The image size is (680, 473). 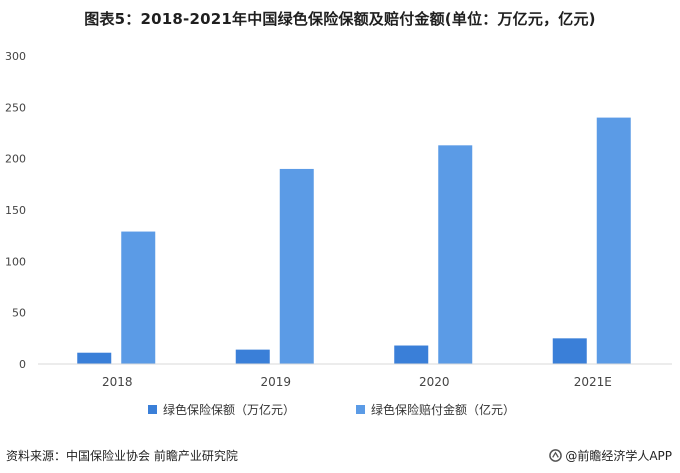 What do you see at coordinates (618, 456) in the screenshot?
I see `brand-label: @前瞻经济学人APP` at bounding box center [618, 456].